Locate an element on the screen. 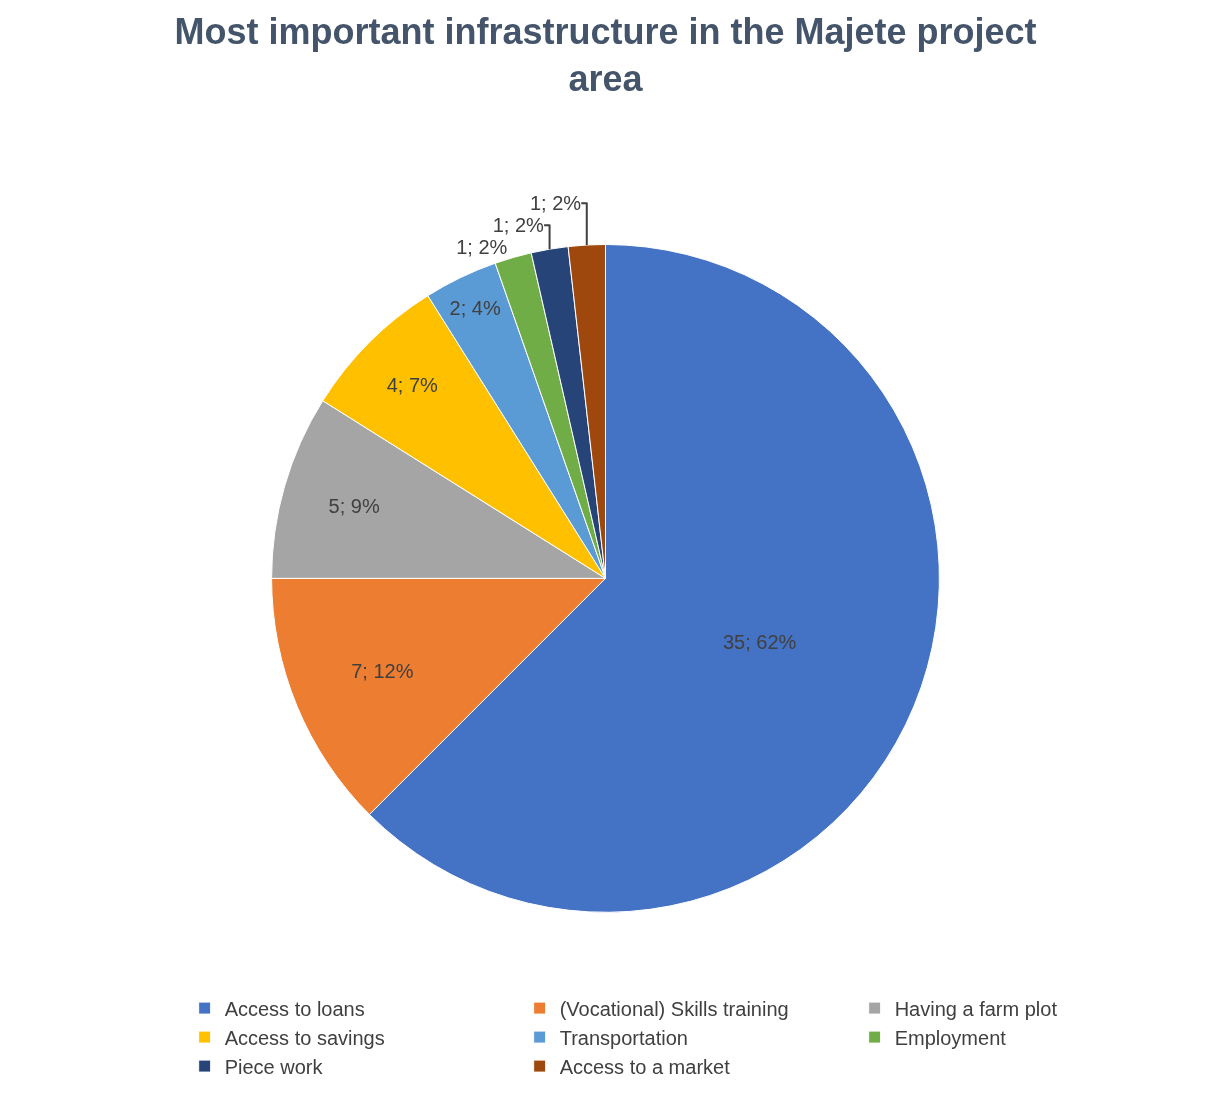 Image resolution: width=1211 pixels, height=1104 pixels. data-label: 2; 4% is located at coordinates (475, 307).